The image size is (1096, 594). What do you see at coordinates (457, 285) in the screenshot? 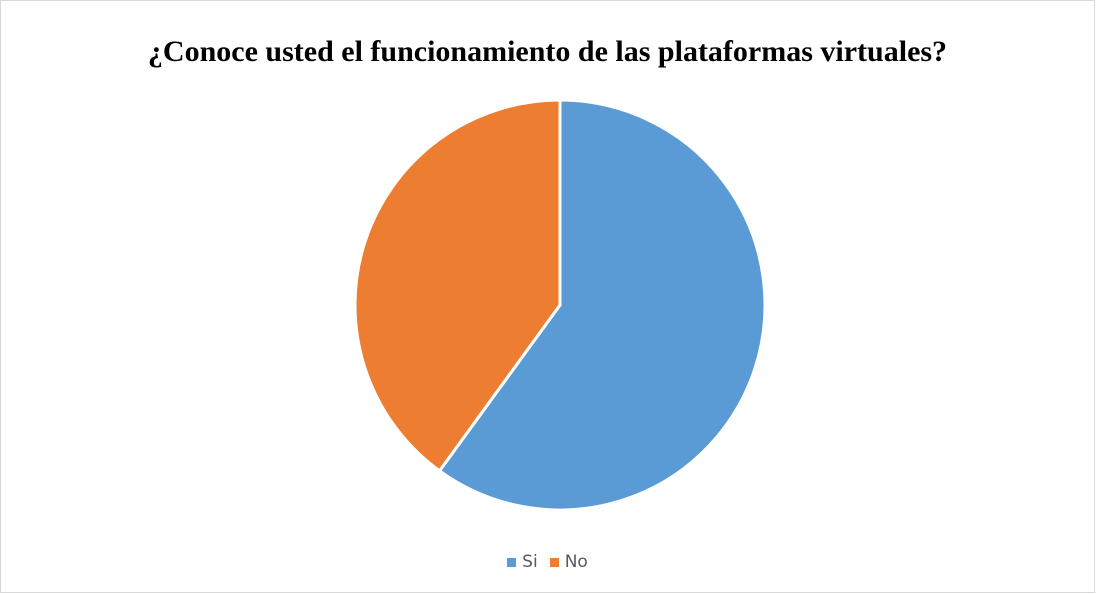
I see `pie-slice-no` at bounding box center [457, 285].